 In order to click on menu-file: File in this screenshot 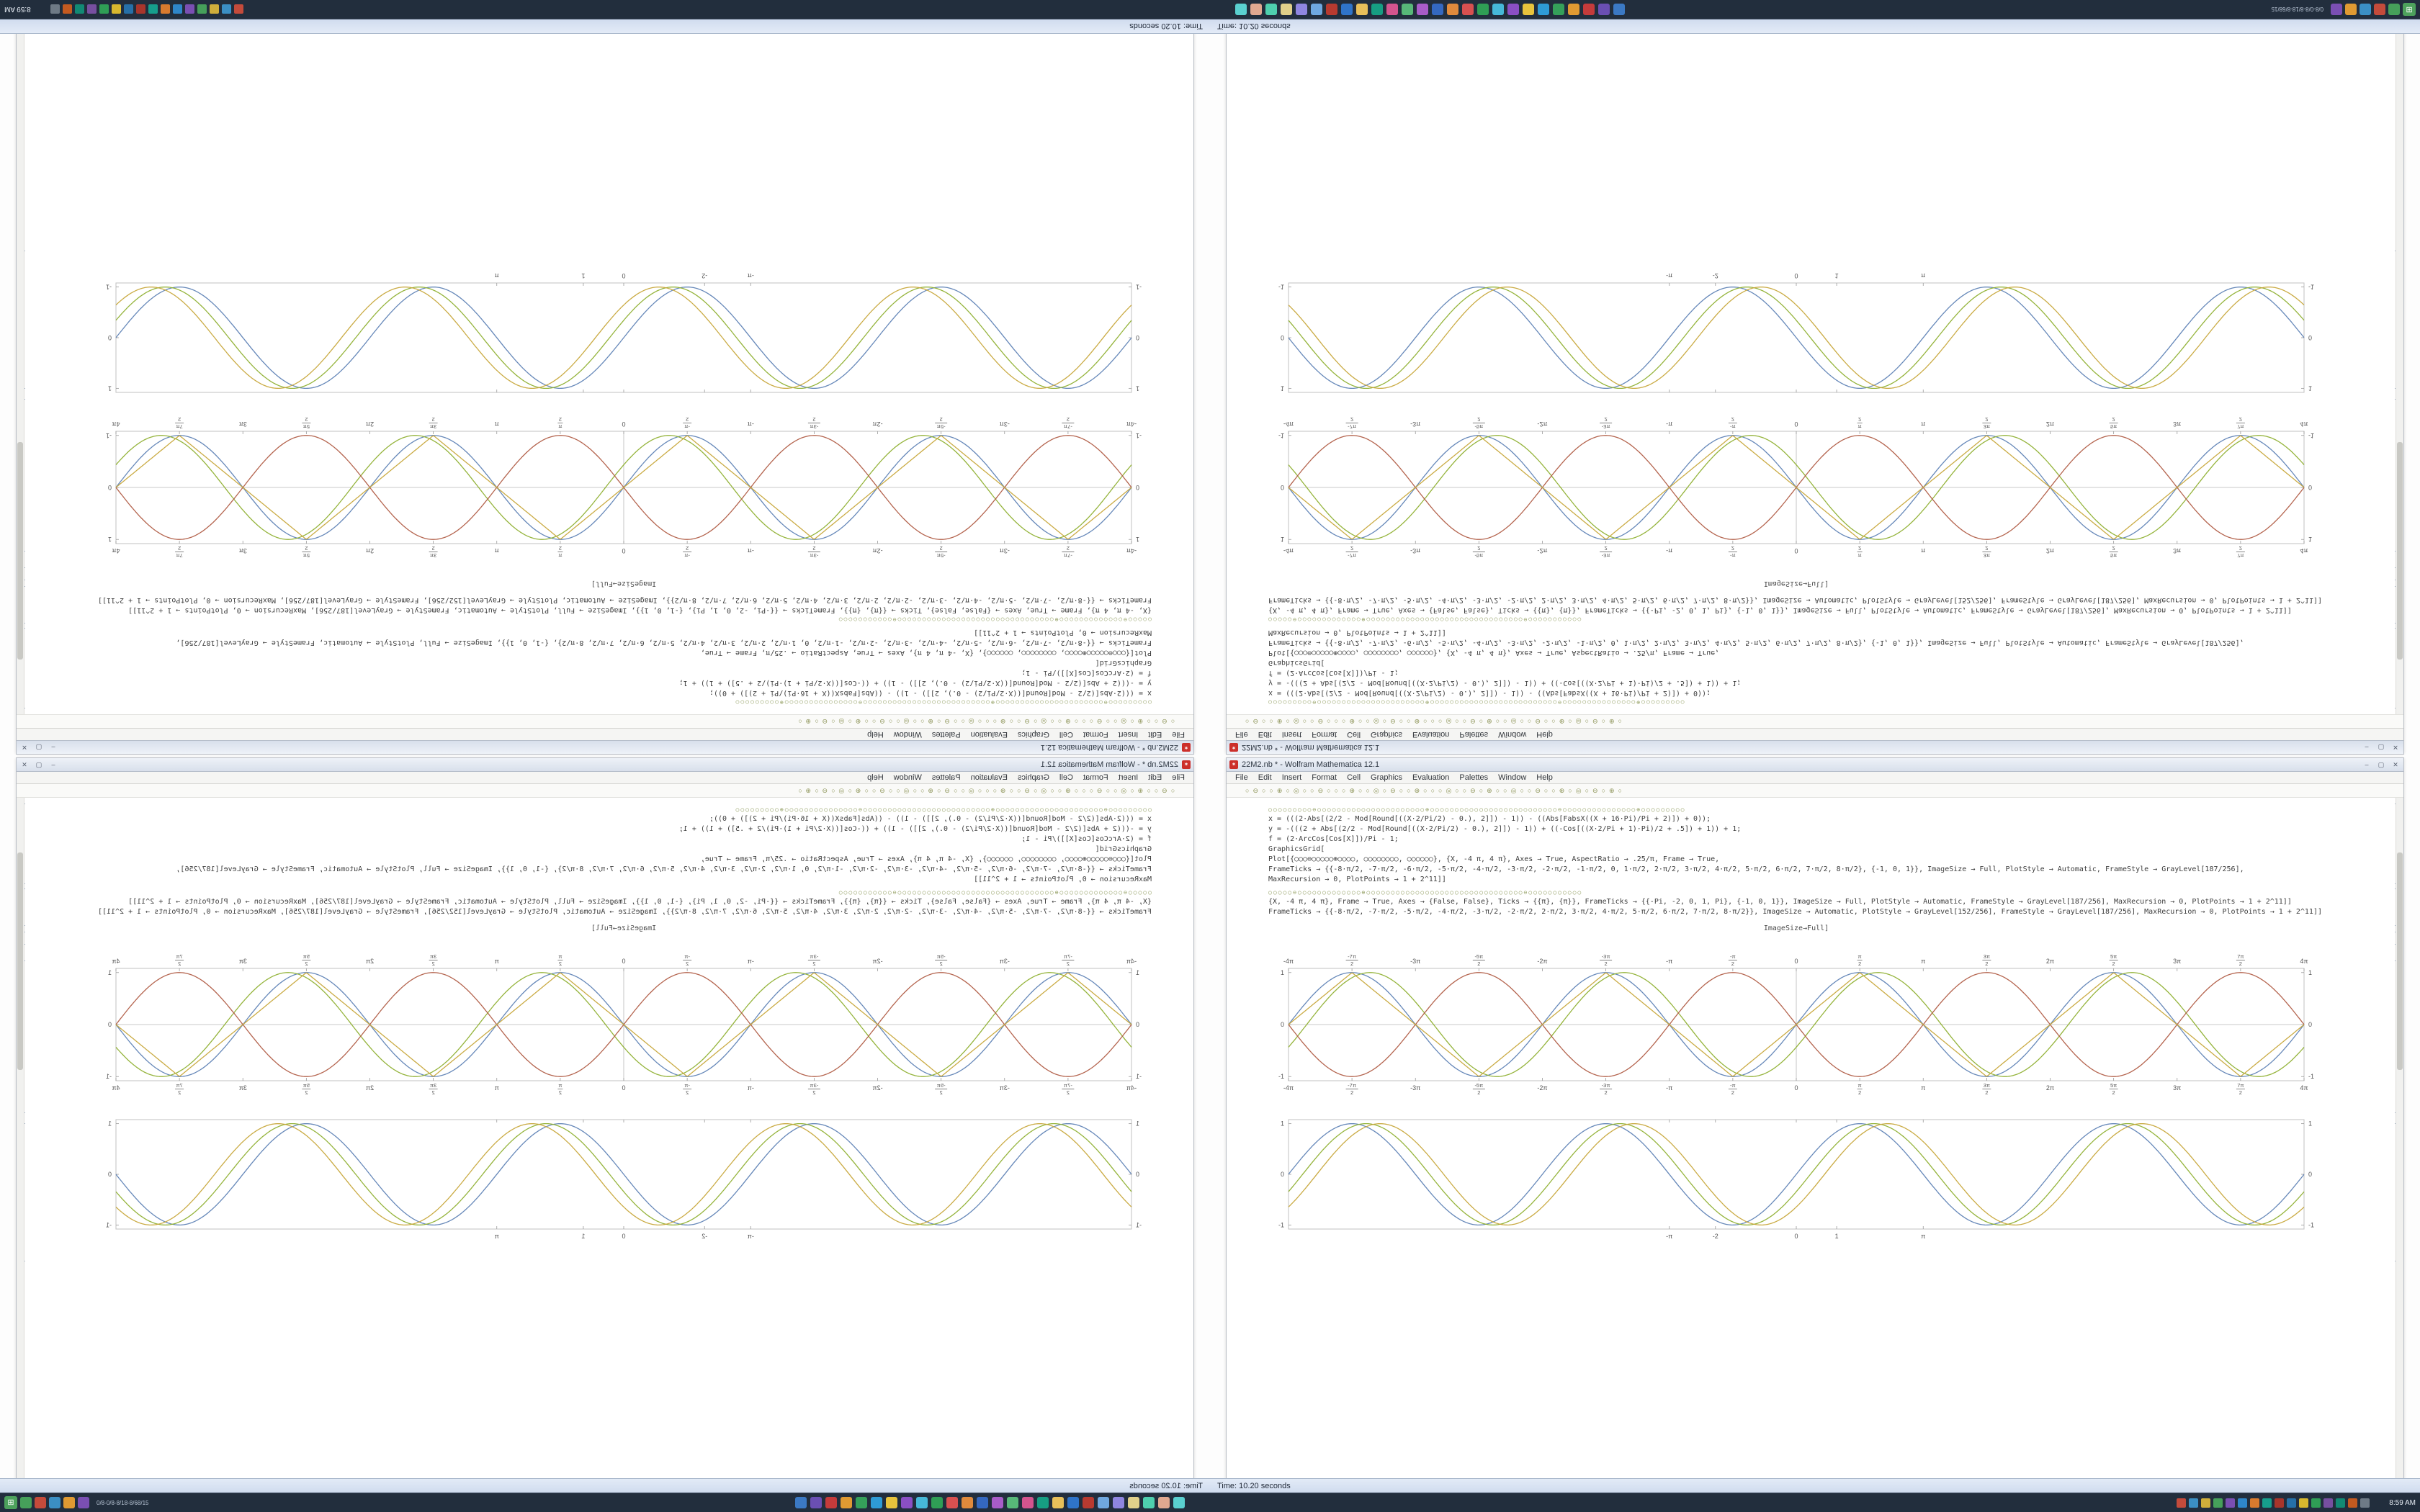, I will do `click(1178, 777)`.